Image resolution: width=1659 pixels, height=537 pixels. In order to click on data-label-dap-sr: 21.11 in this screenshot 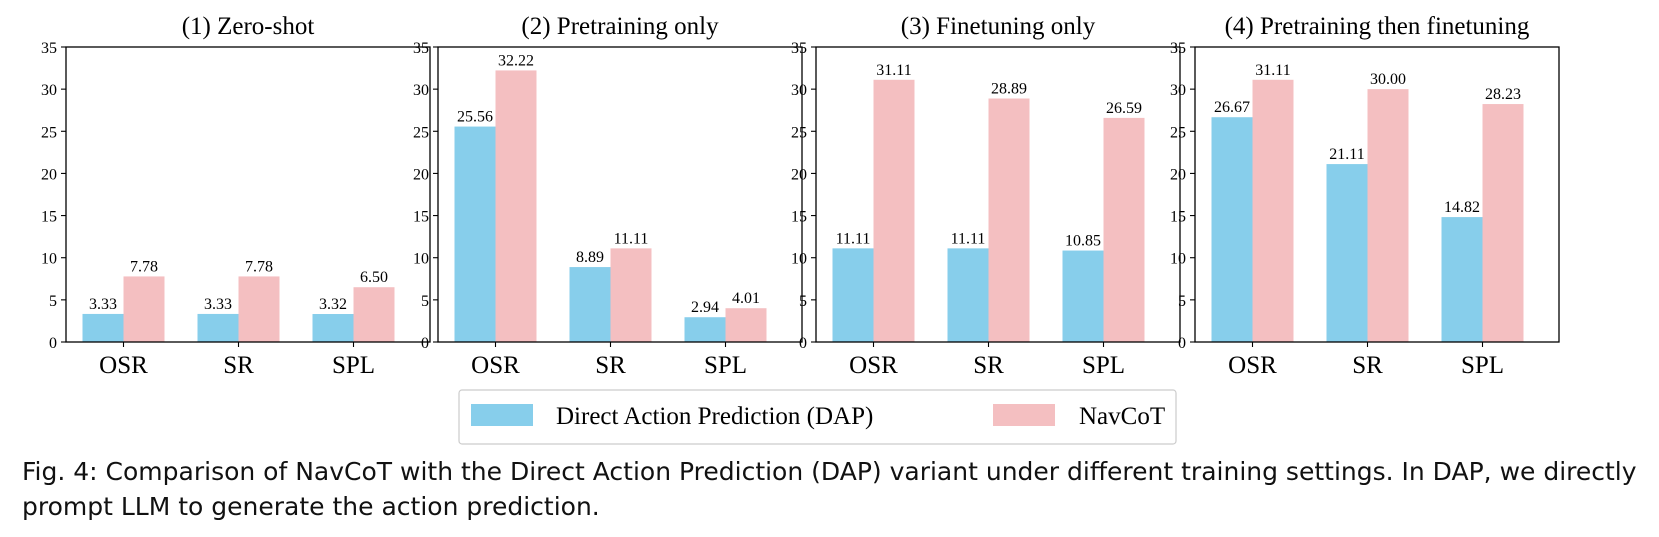, I will do `click(1346, 154)`.